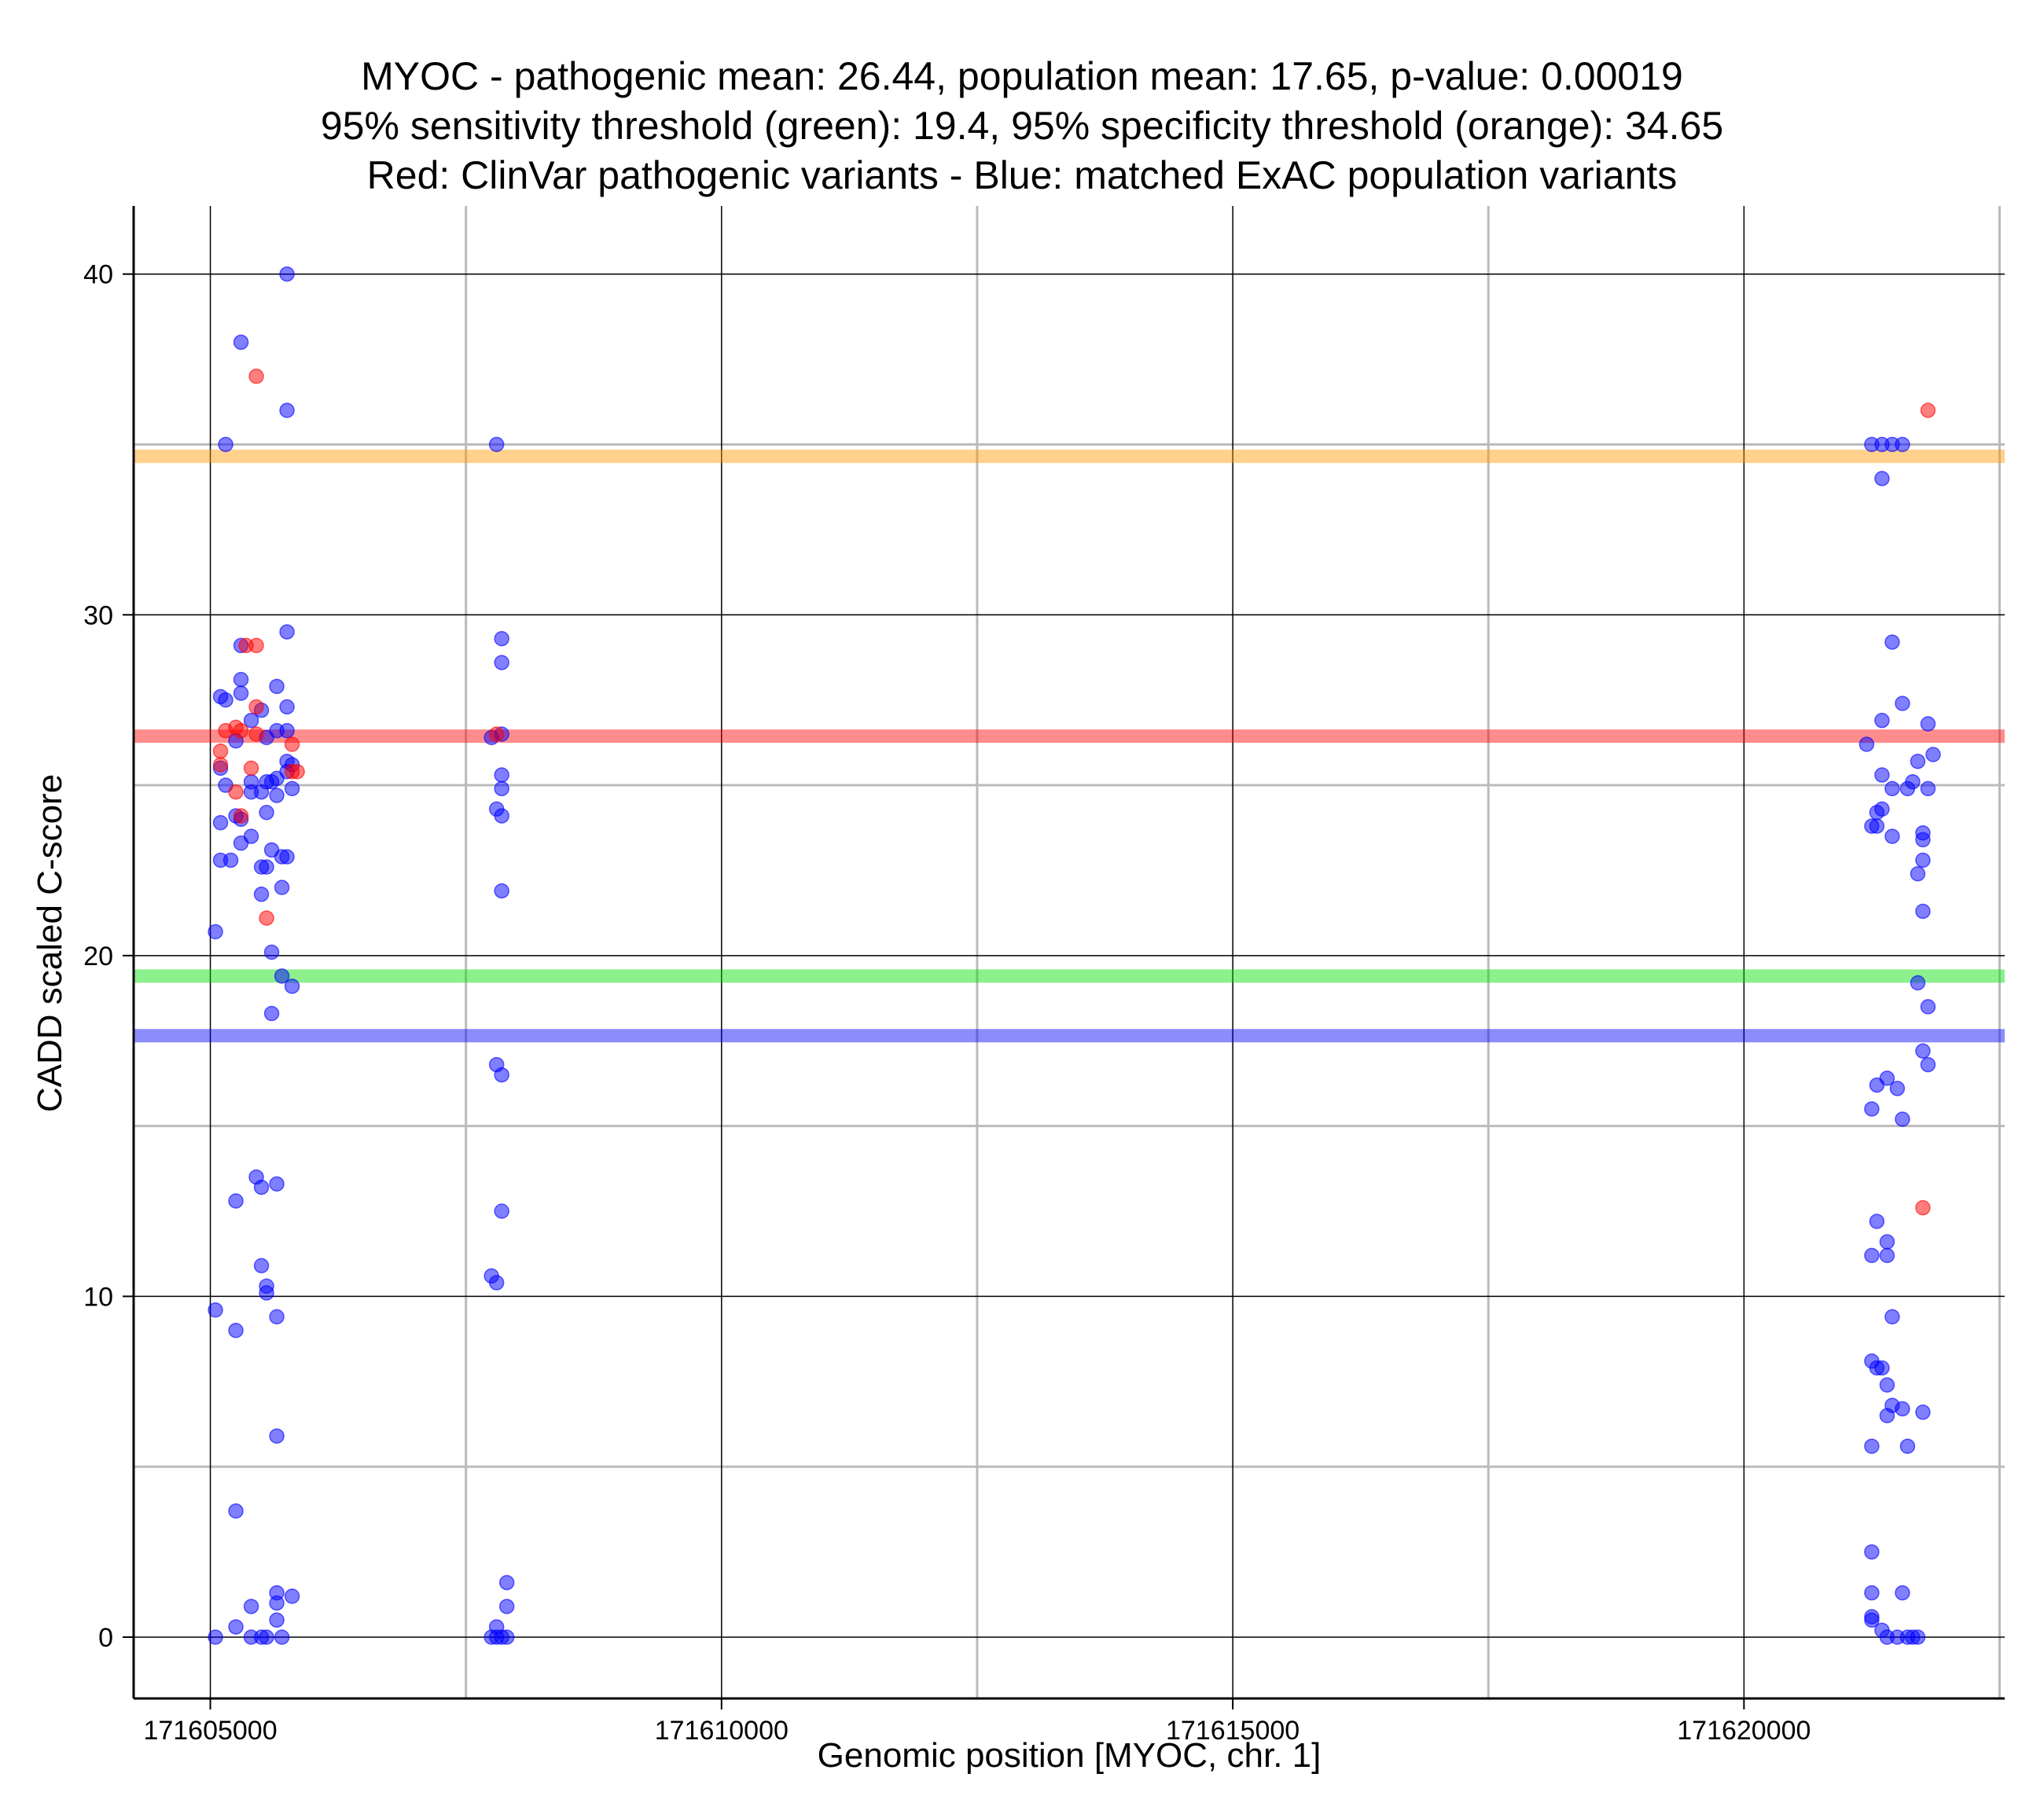 Image resolution: width=2044 pixels, height=1814 pixels. I want to click on x-tick-label: 171610000, so click(722, 1731).